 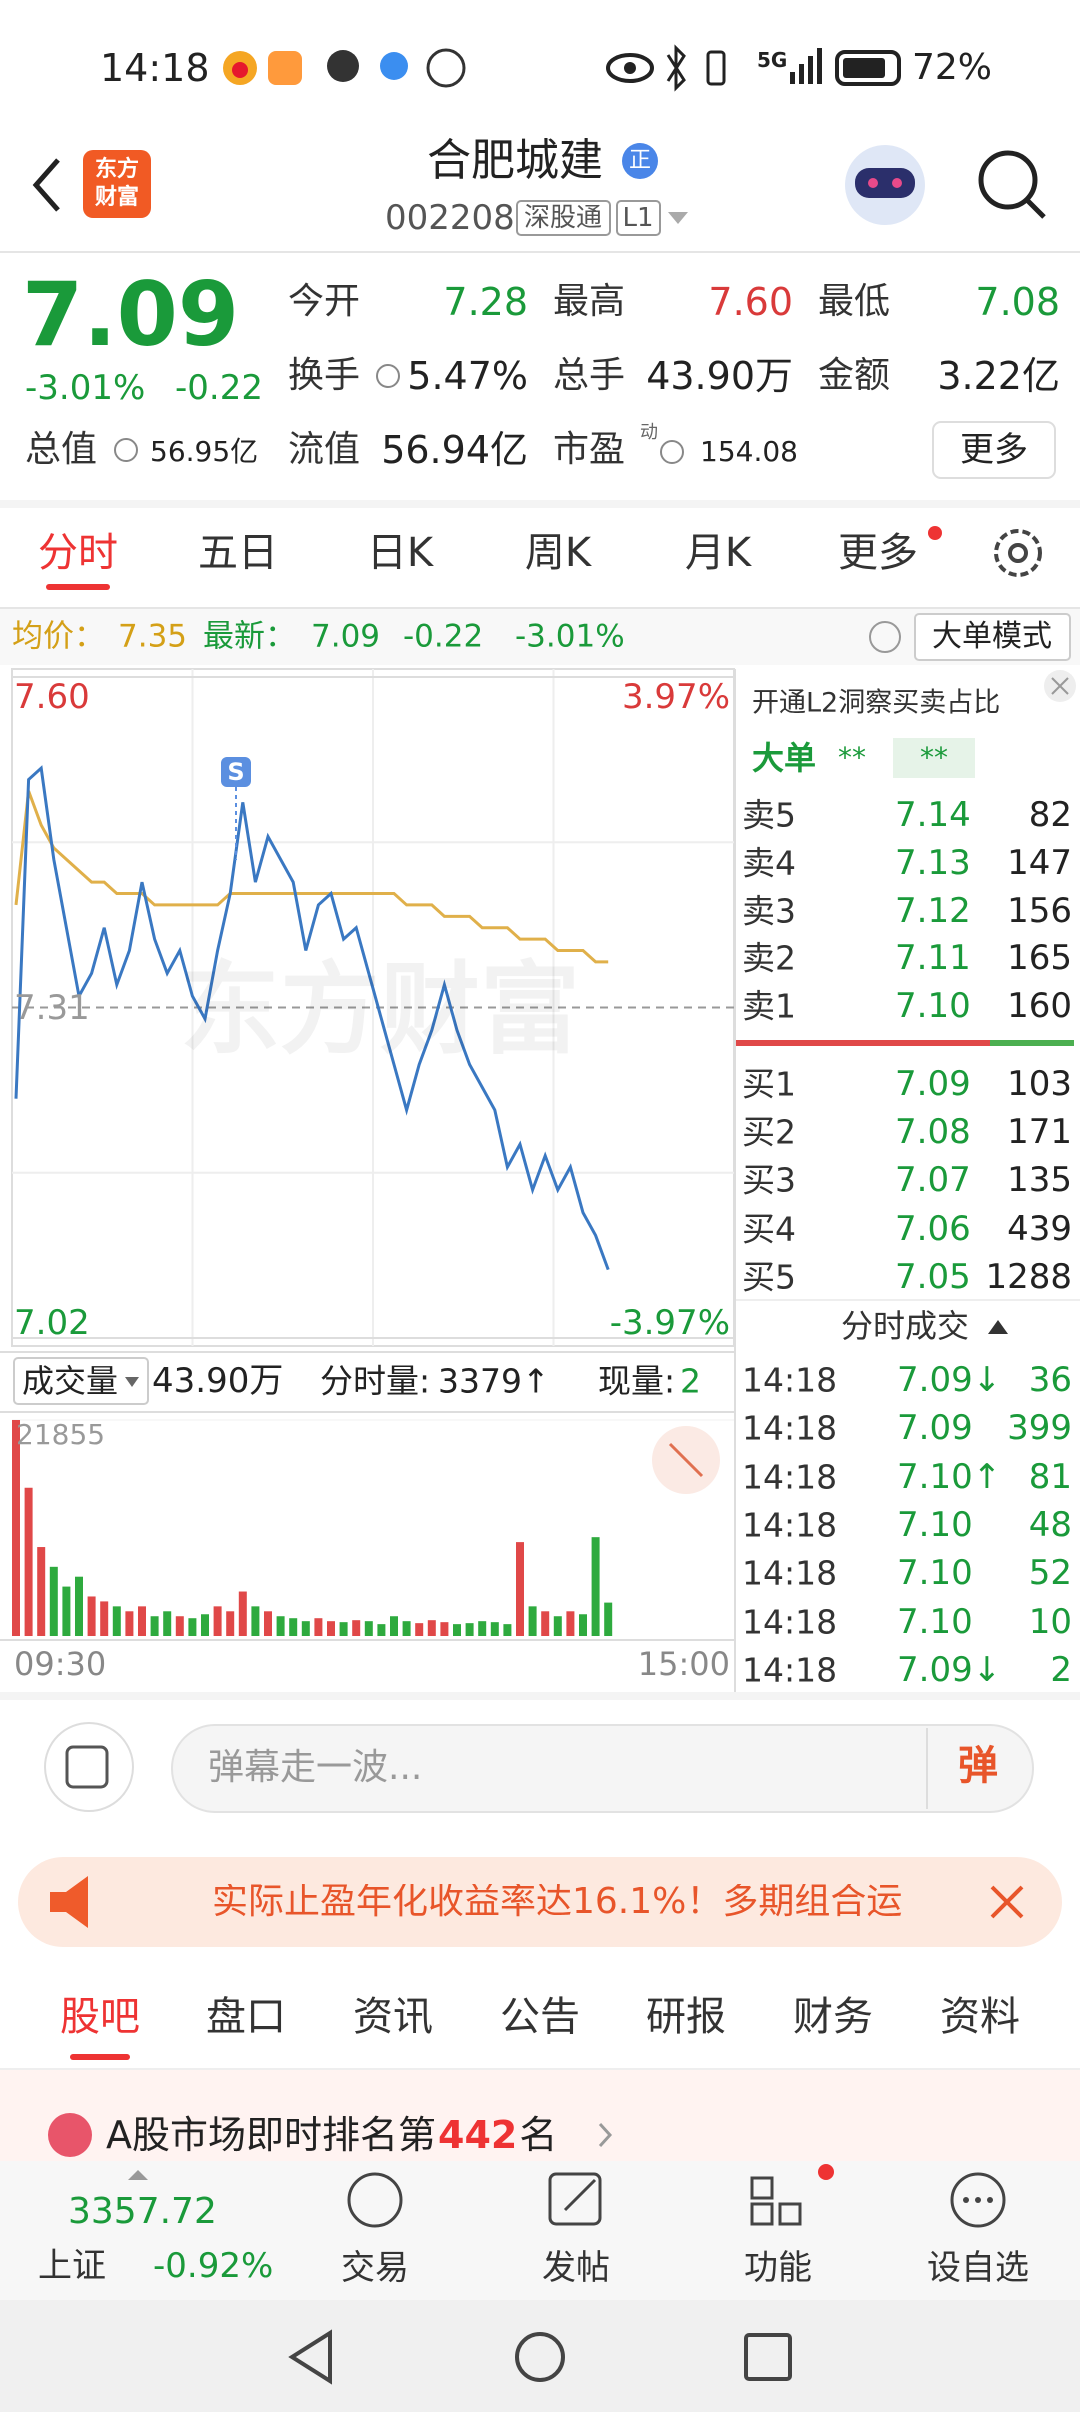 I want to click on nav-item: 设自选, so click(x=978, y=2268).